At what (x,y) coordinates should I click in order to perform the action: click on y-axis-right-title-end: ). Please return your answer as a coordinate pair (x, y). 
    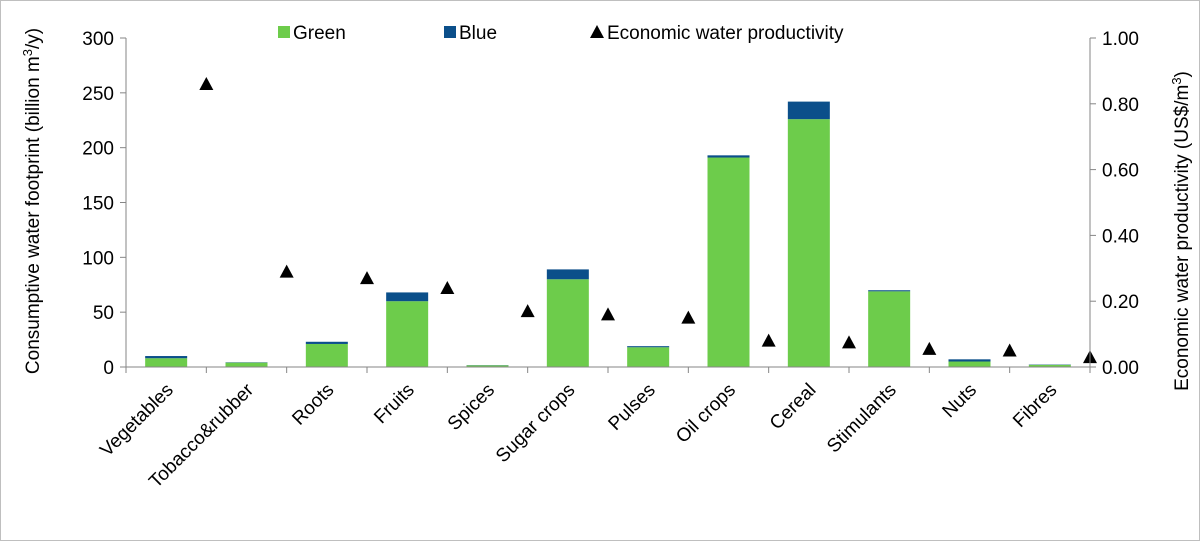
    Looking at the image, I should click on (1182, 74).